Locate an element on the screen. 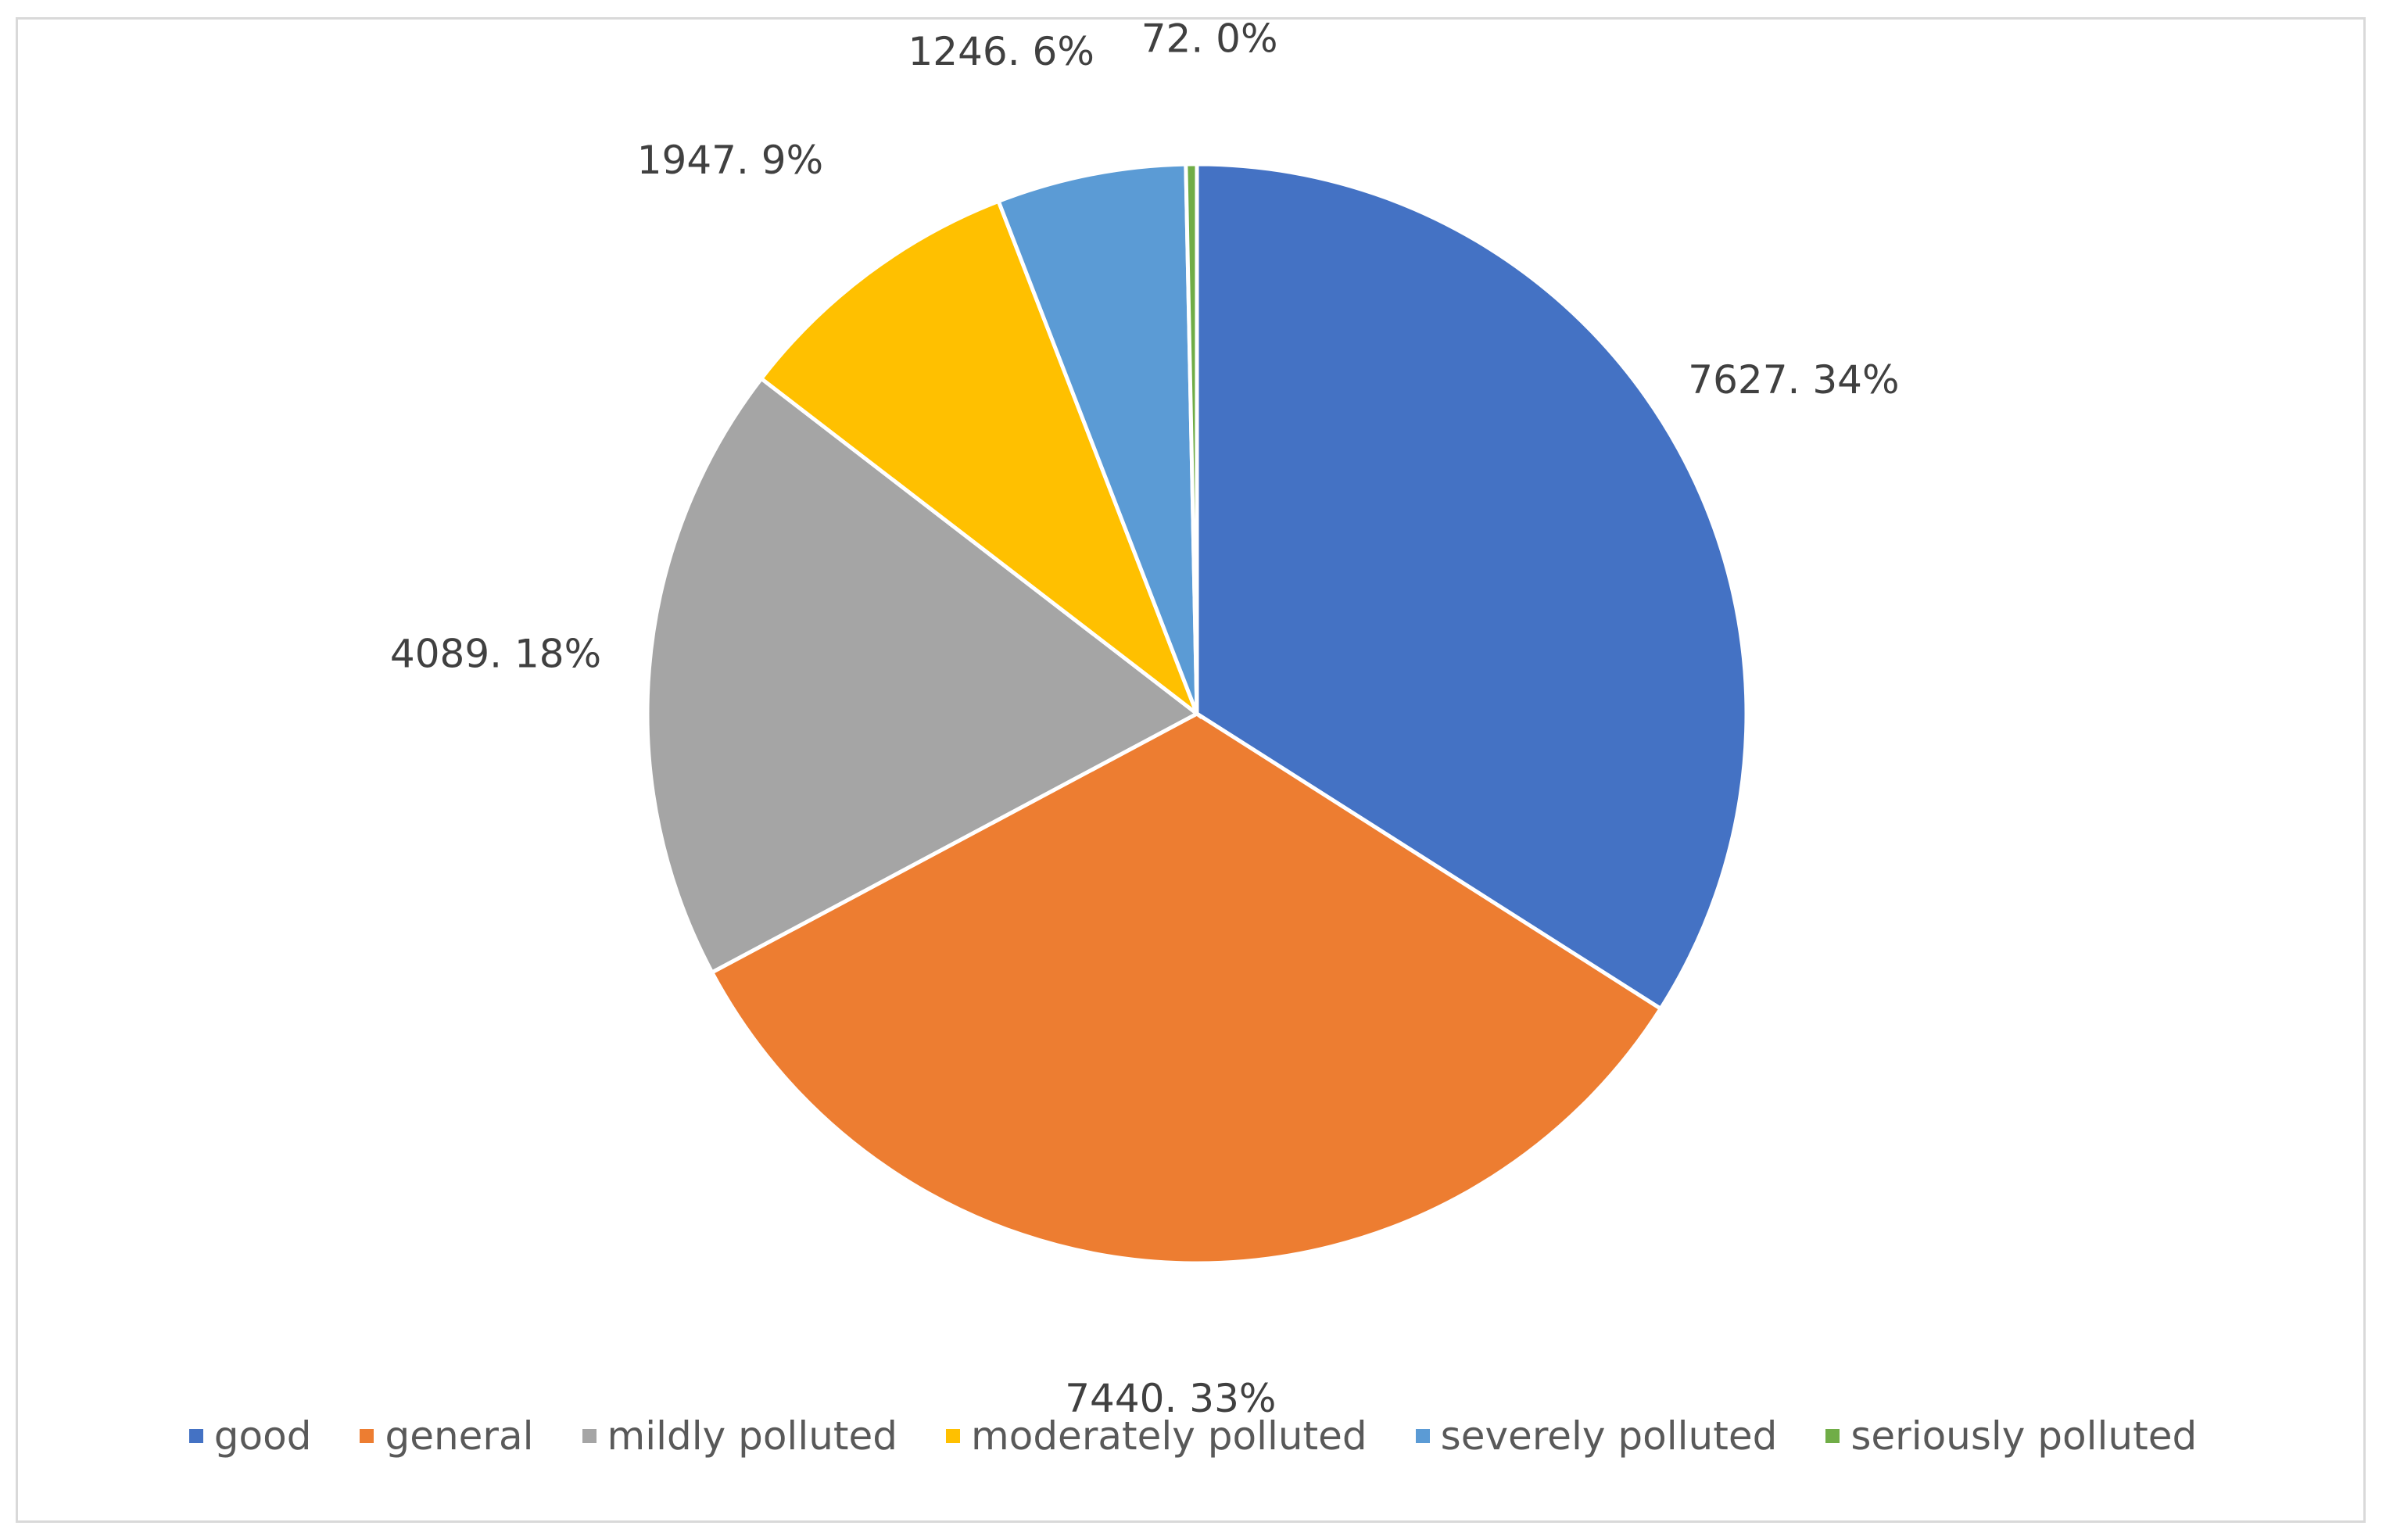 The width and height of the screenshot is (2386, 1540). data-label-good: 7627. 34% is located at coordinates (1794, 380).